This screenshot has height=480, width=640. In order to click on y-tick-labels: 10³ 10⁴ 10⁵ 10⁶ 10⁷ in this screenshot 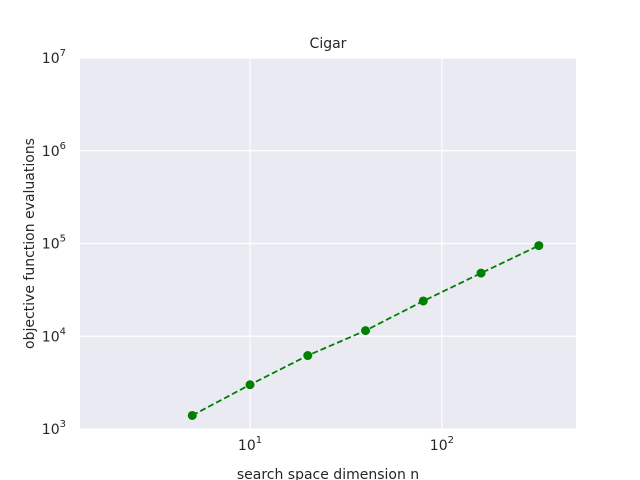, I will do `click(54, 243)`.